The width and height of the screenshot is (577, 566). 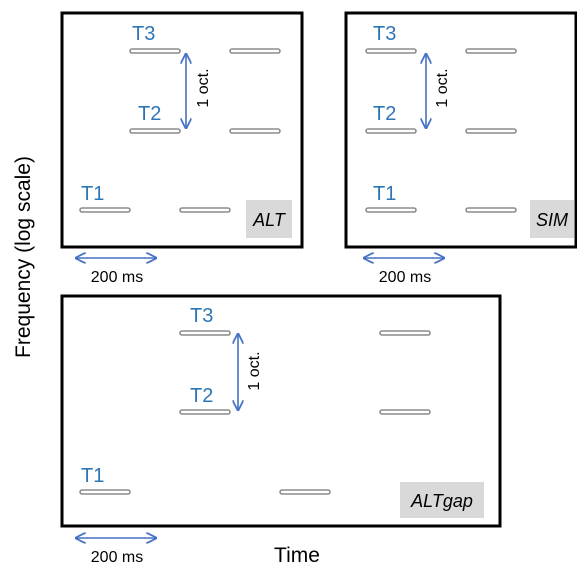 What do you see at coordinates (297, 555) in the screenshot?
I see `x-axis-label: Time` at bounding box center [297, 555].